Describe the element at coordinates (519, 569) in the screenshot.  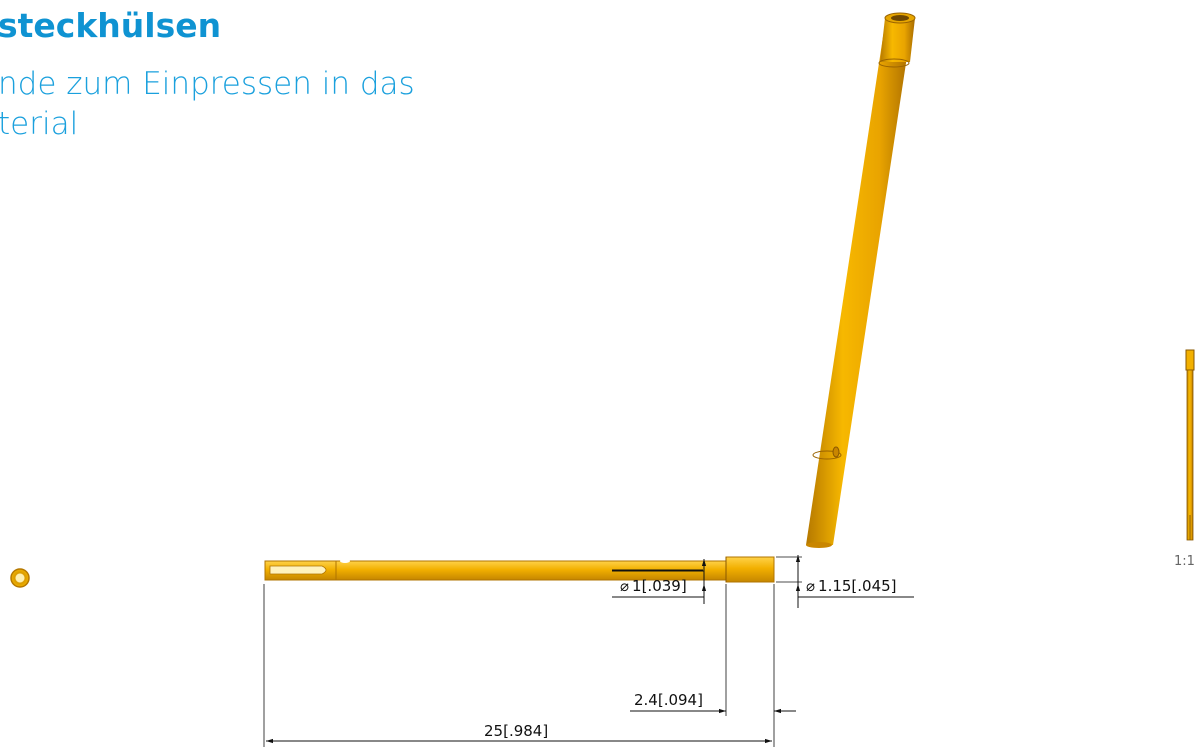
I see `side-view` at that location.